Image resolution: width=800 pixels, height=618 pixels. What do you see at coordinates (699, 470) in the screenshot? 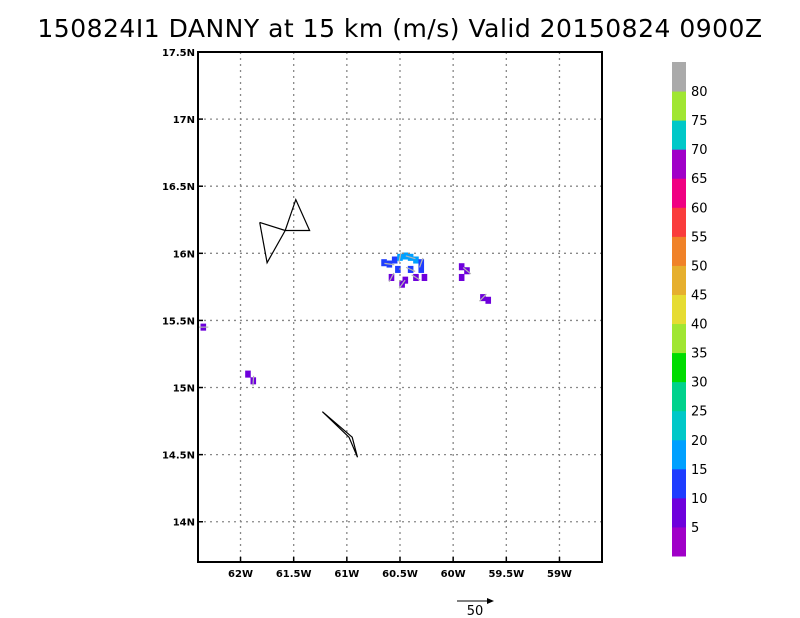
I see `colorbar-label: 15` at bounding box center [699, 470].